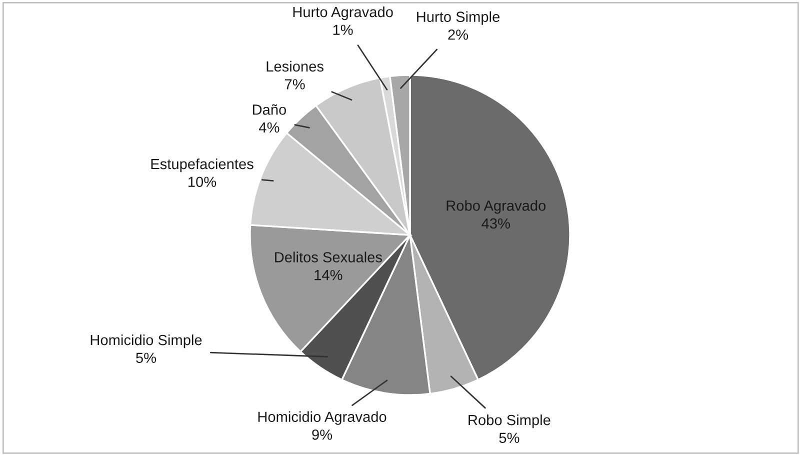 The height and width of the screenshot is (455, 803). I want to click on slice-label: Delitos Sexuales, so click(328, 257).